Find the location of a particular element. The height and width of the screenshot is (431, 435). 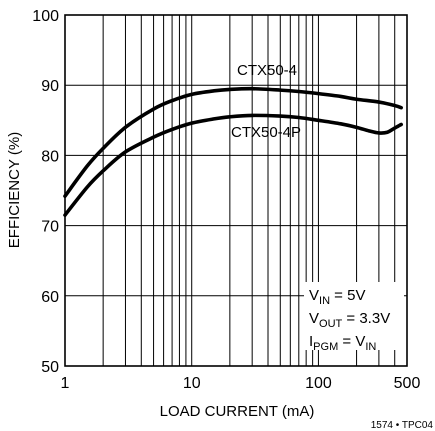

series-label-ctx50-4p: CTX50-4P is located at coordinates (266, 132).